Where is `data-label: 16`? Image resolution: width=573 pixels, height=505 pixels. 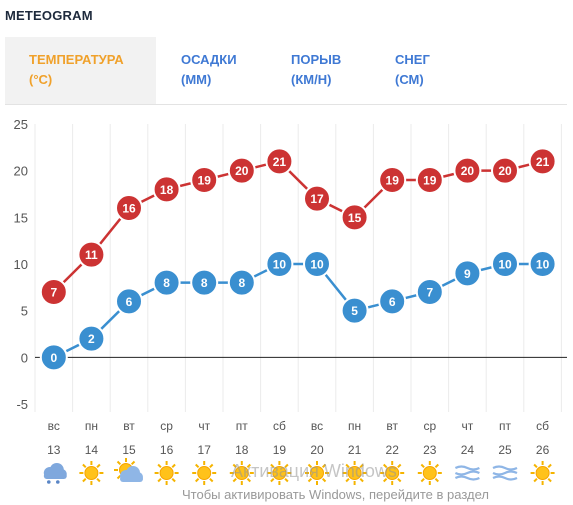
data-label: 16 is located at coordinates (129, 209).